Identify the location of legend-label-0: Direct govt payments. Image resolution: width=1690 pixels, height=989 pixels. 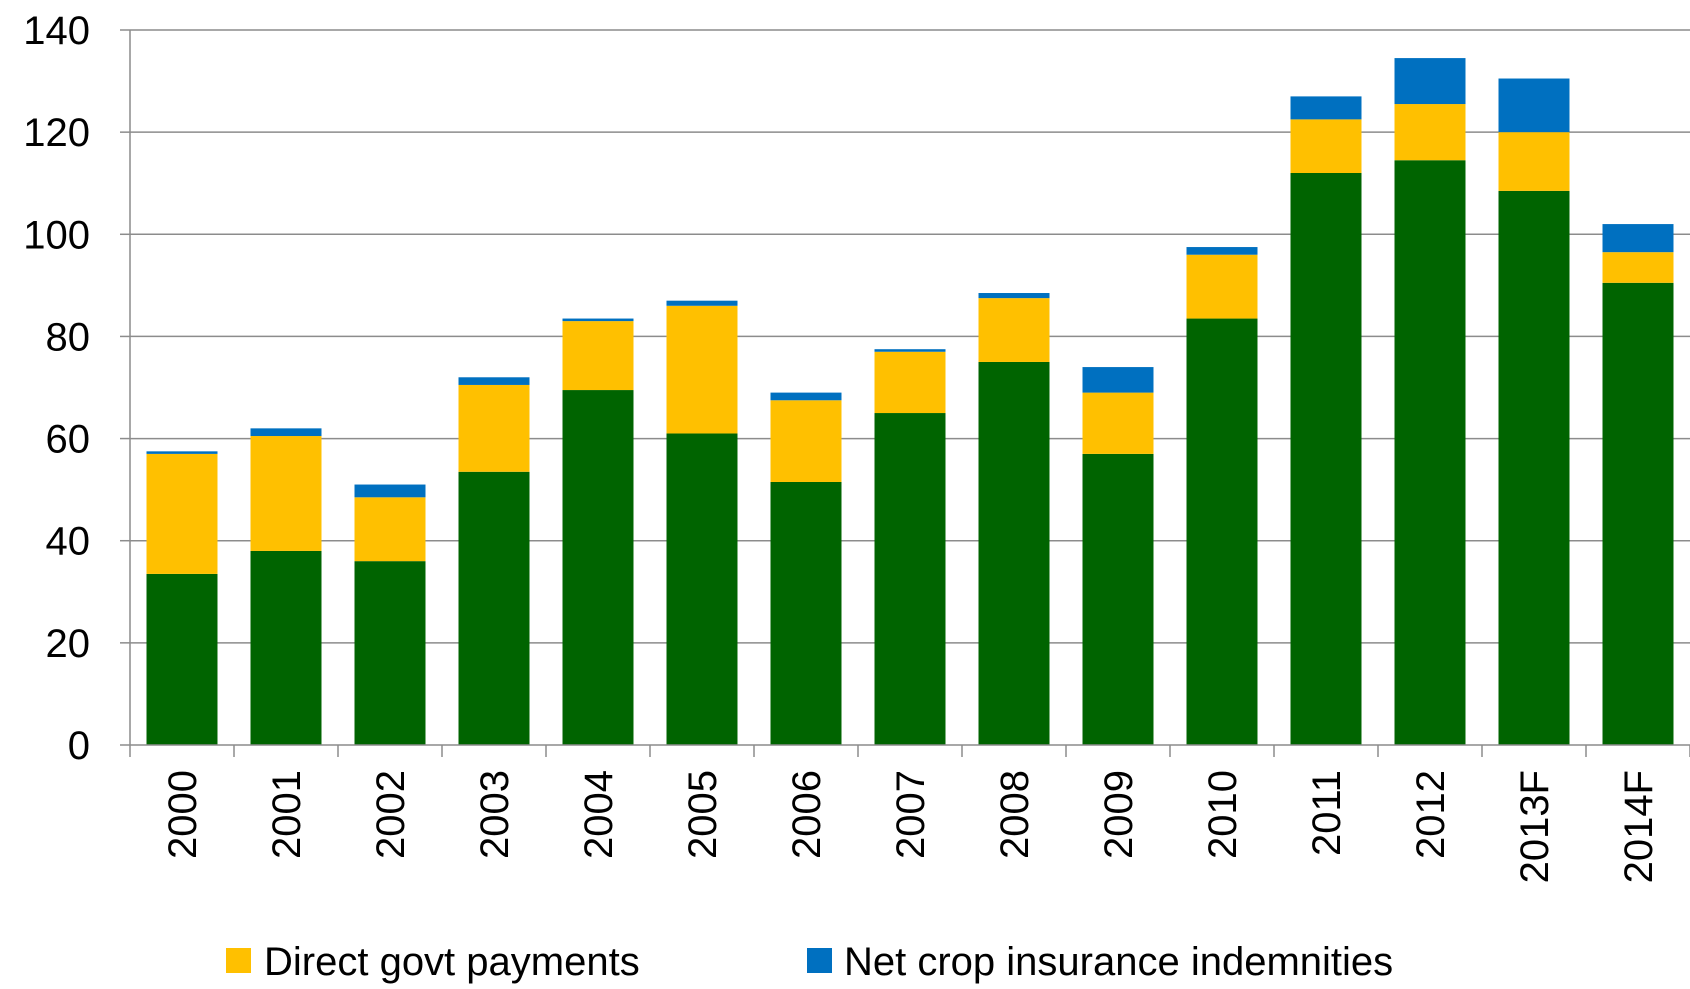
(452, 962).